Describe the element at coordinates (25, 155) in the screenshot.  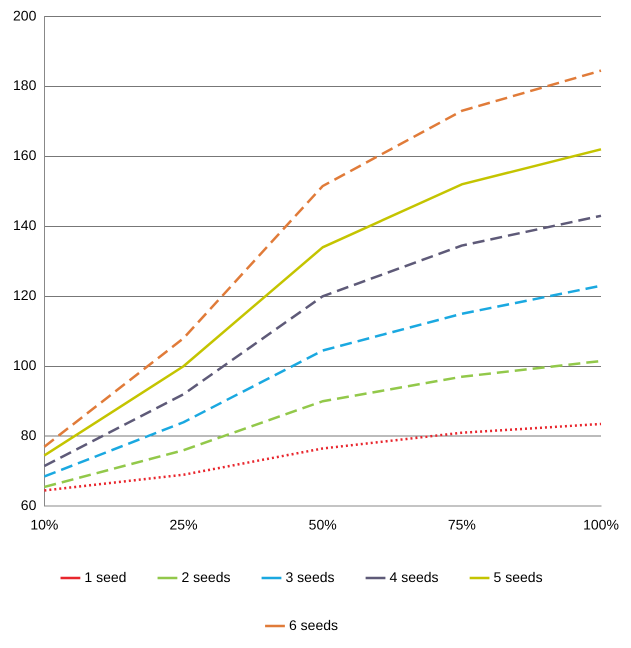
I see `y-tick-label: 160` at that location.